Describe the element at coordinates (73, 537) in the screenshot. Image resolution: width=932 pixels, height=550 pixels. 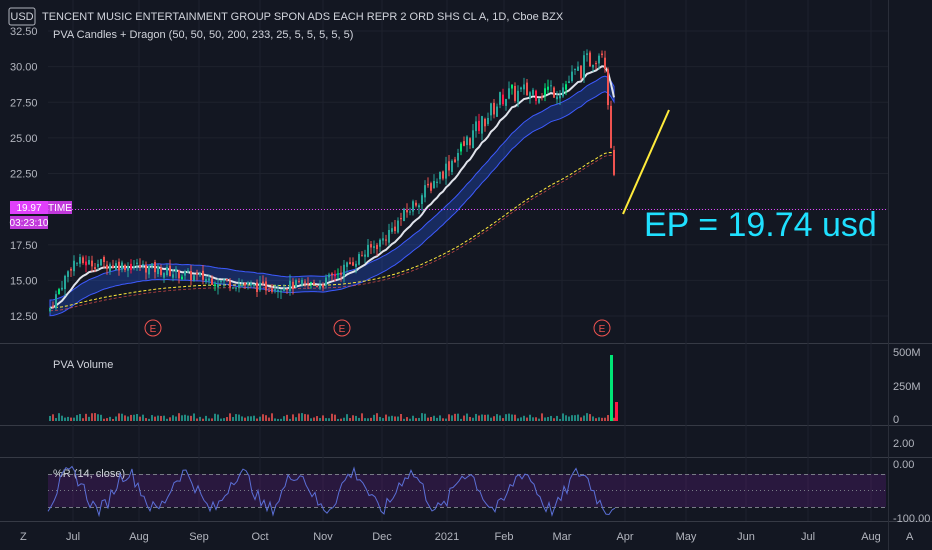
I see `time-axis-label: Jul` at that location.